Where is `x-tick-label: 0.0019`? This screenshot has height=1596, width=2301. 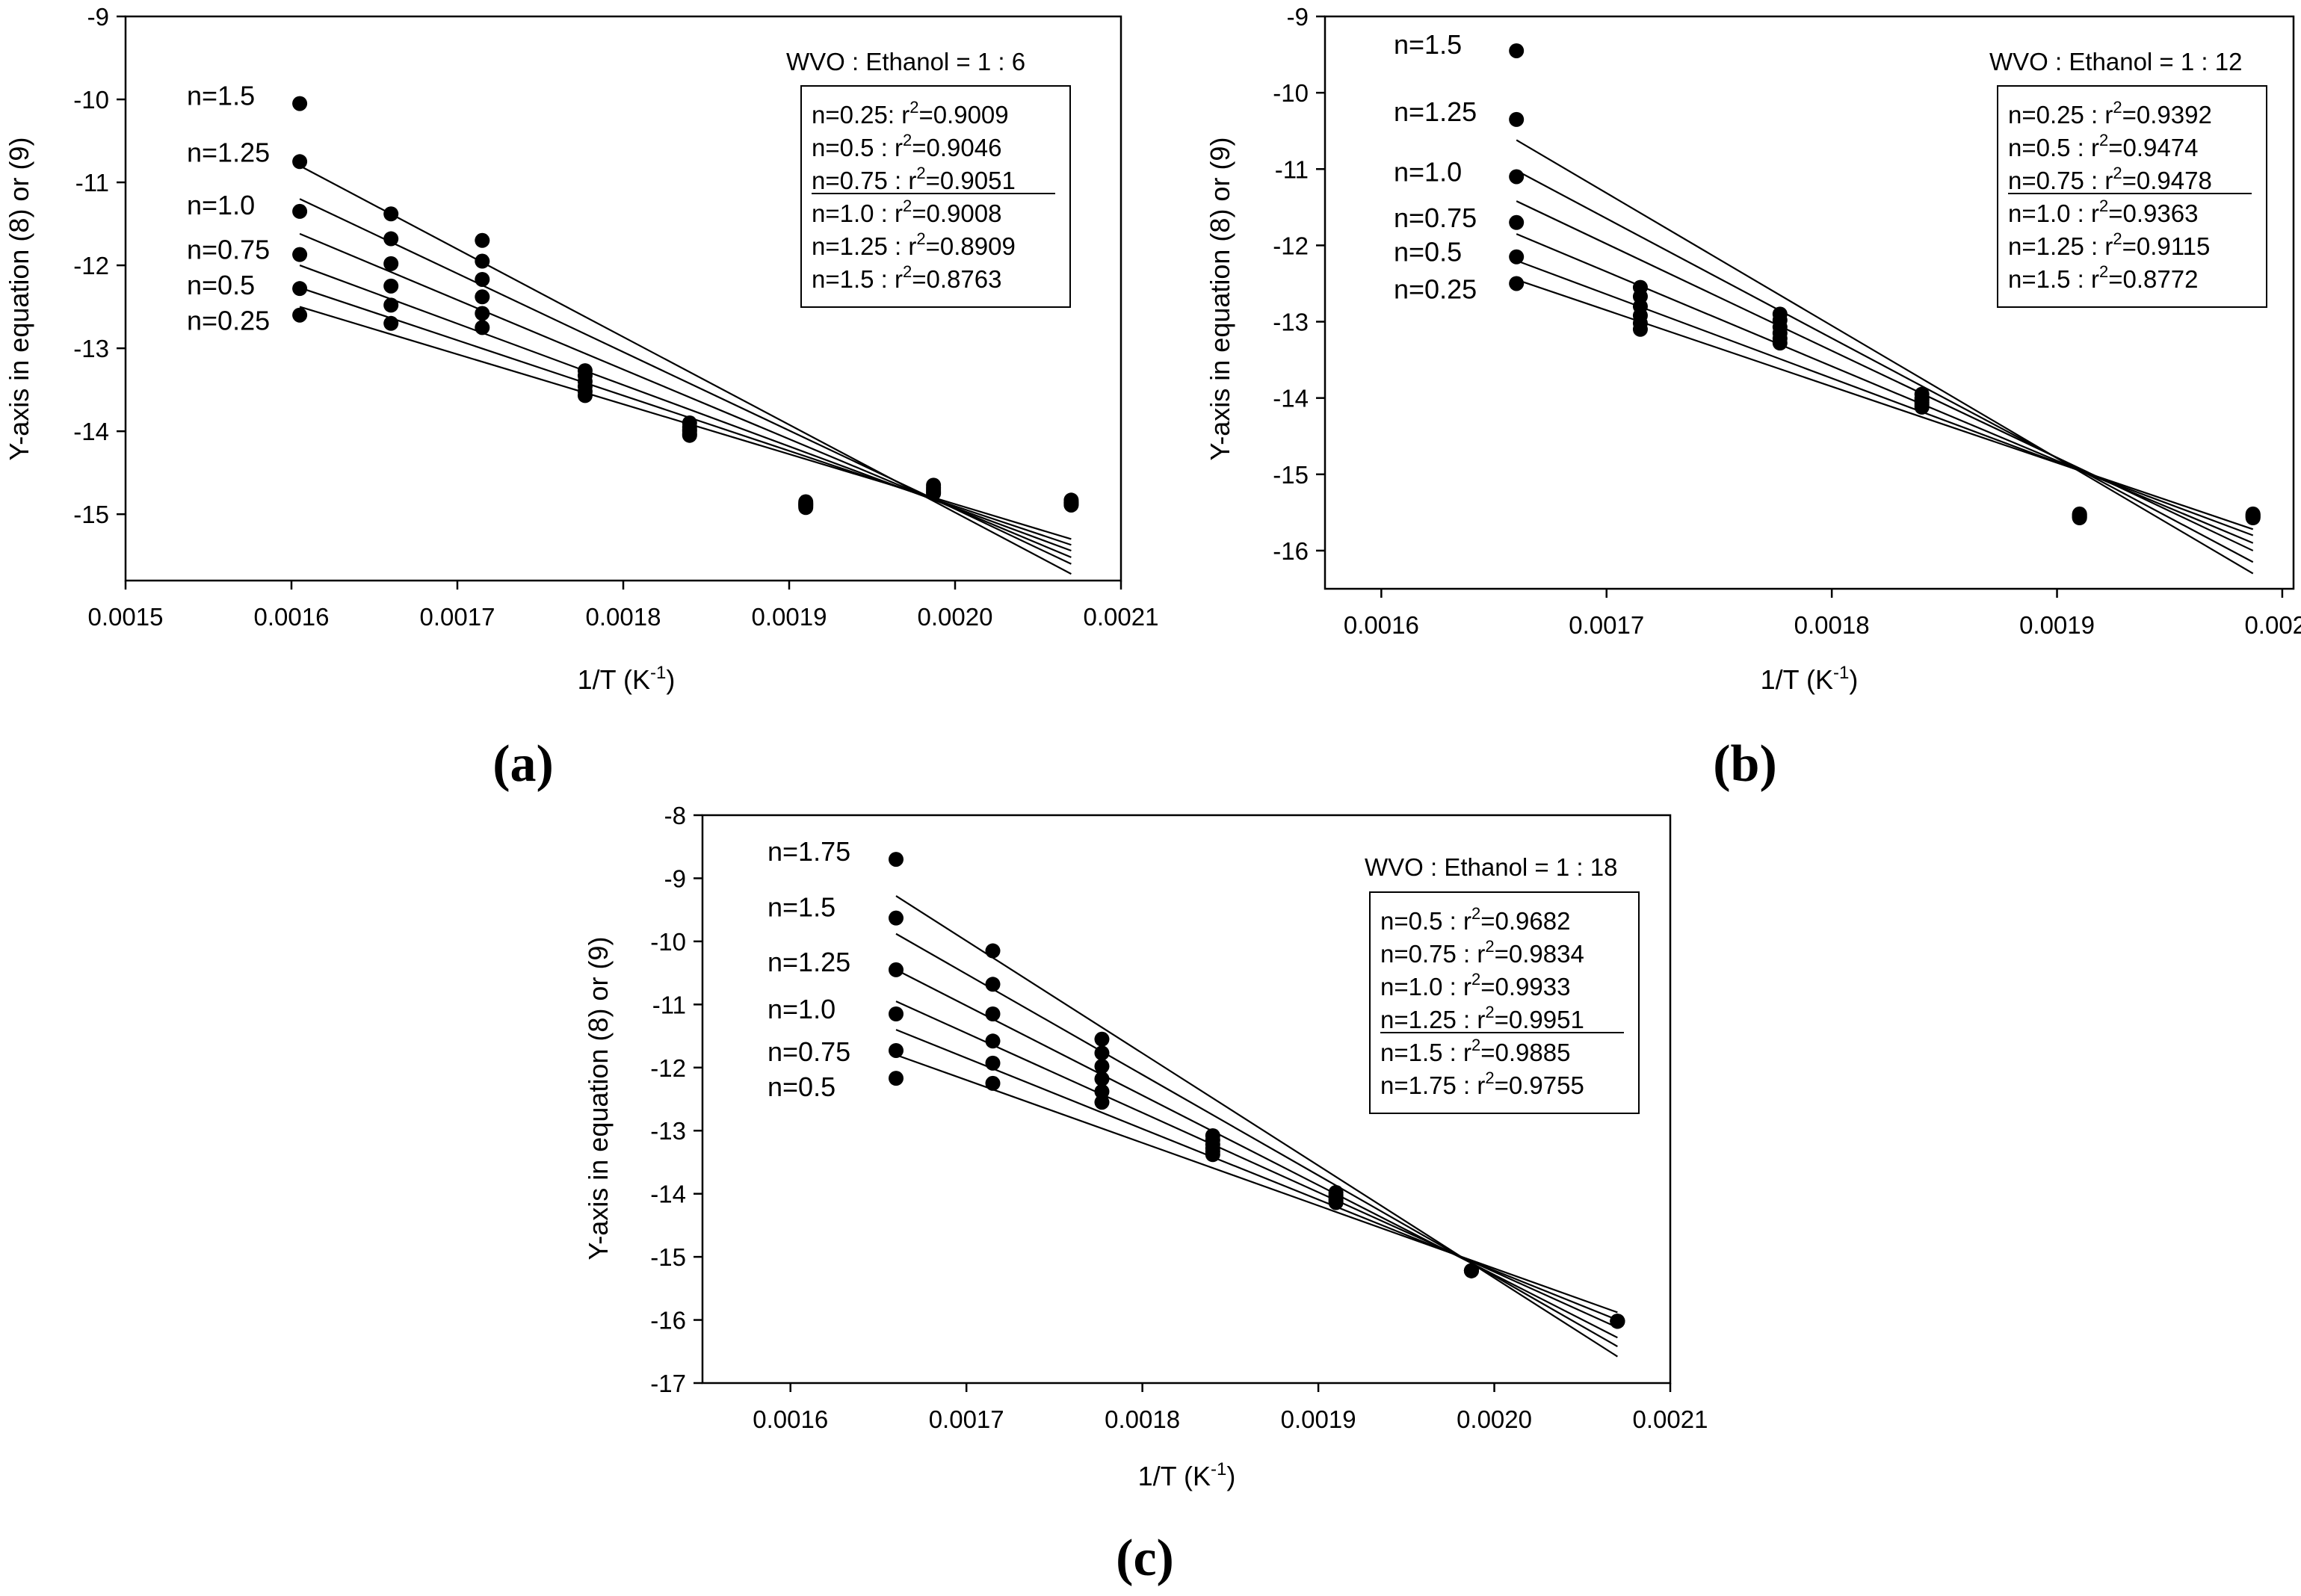
x-tick-label: 0.0019 is located at coordinates (1319, 1419).